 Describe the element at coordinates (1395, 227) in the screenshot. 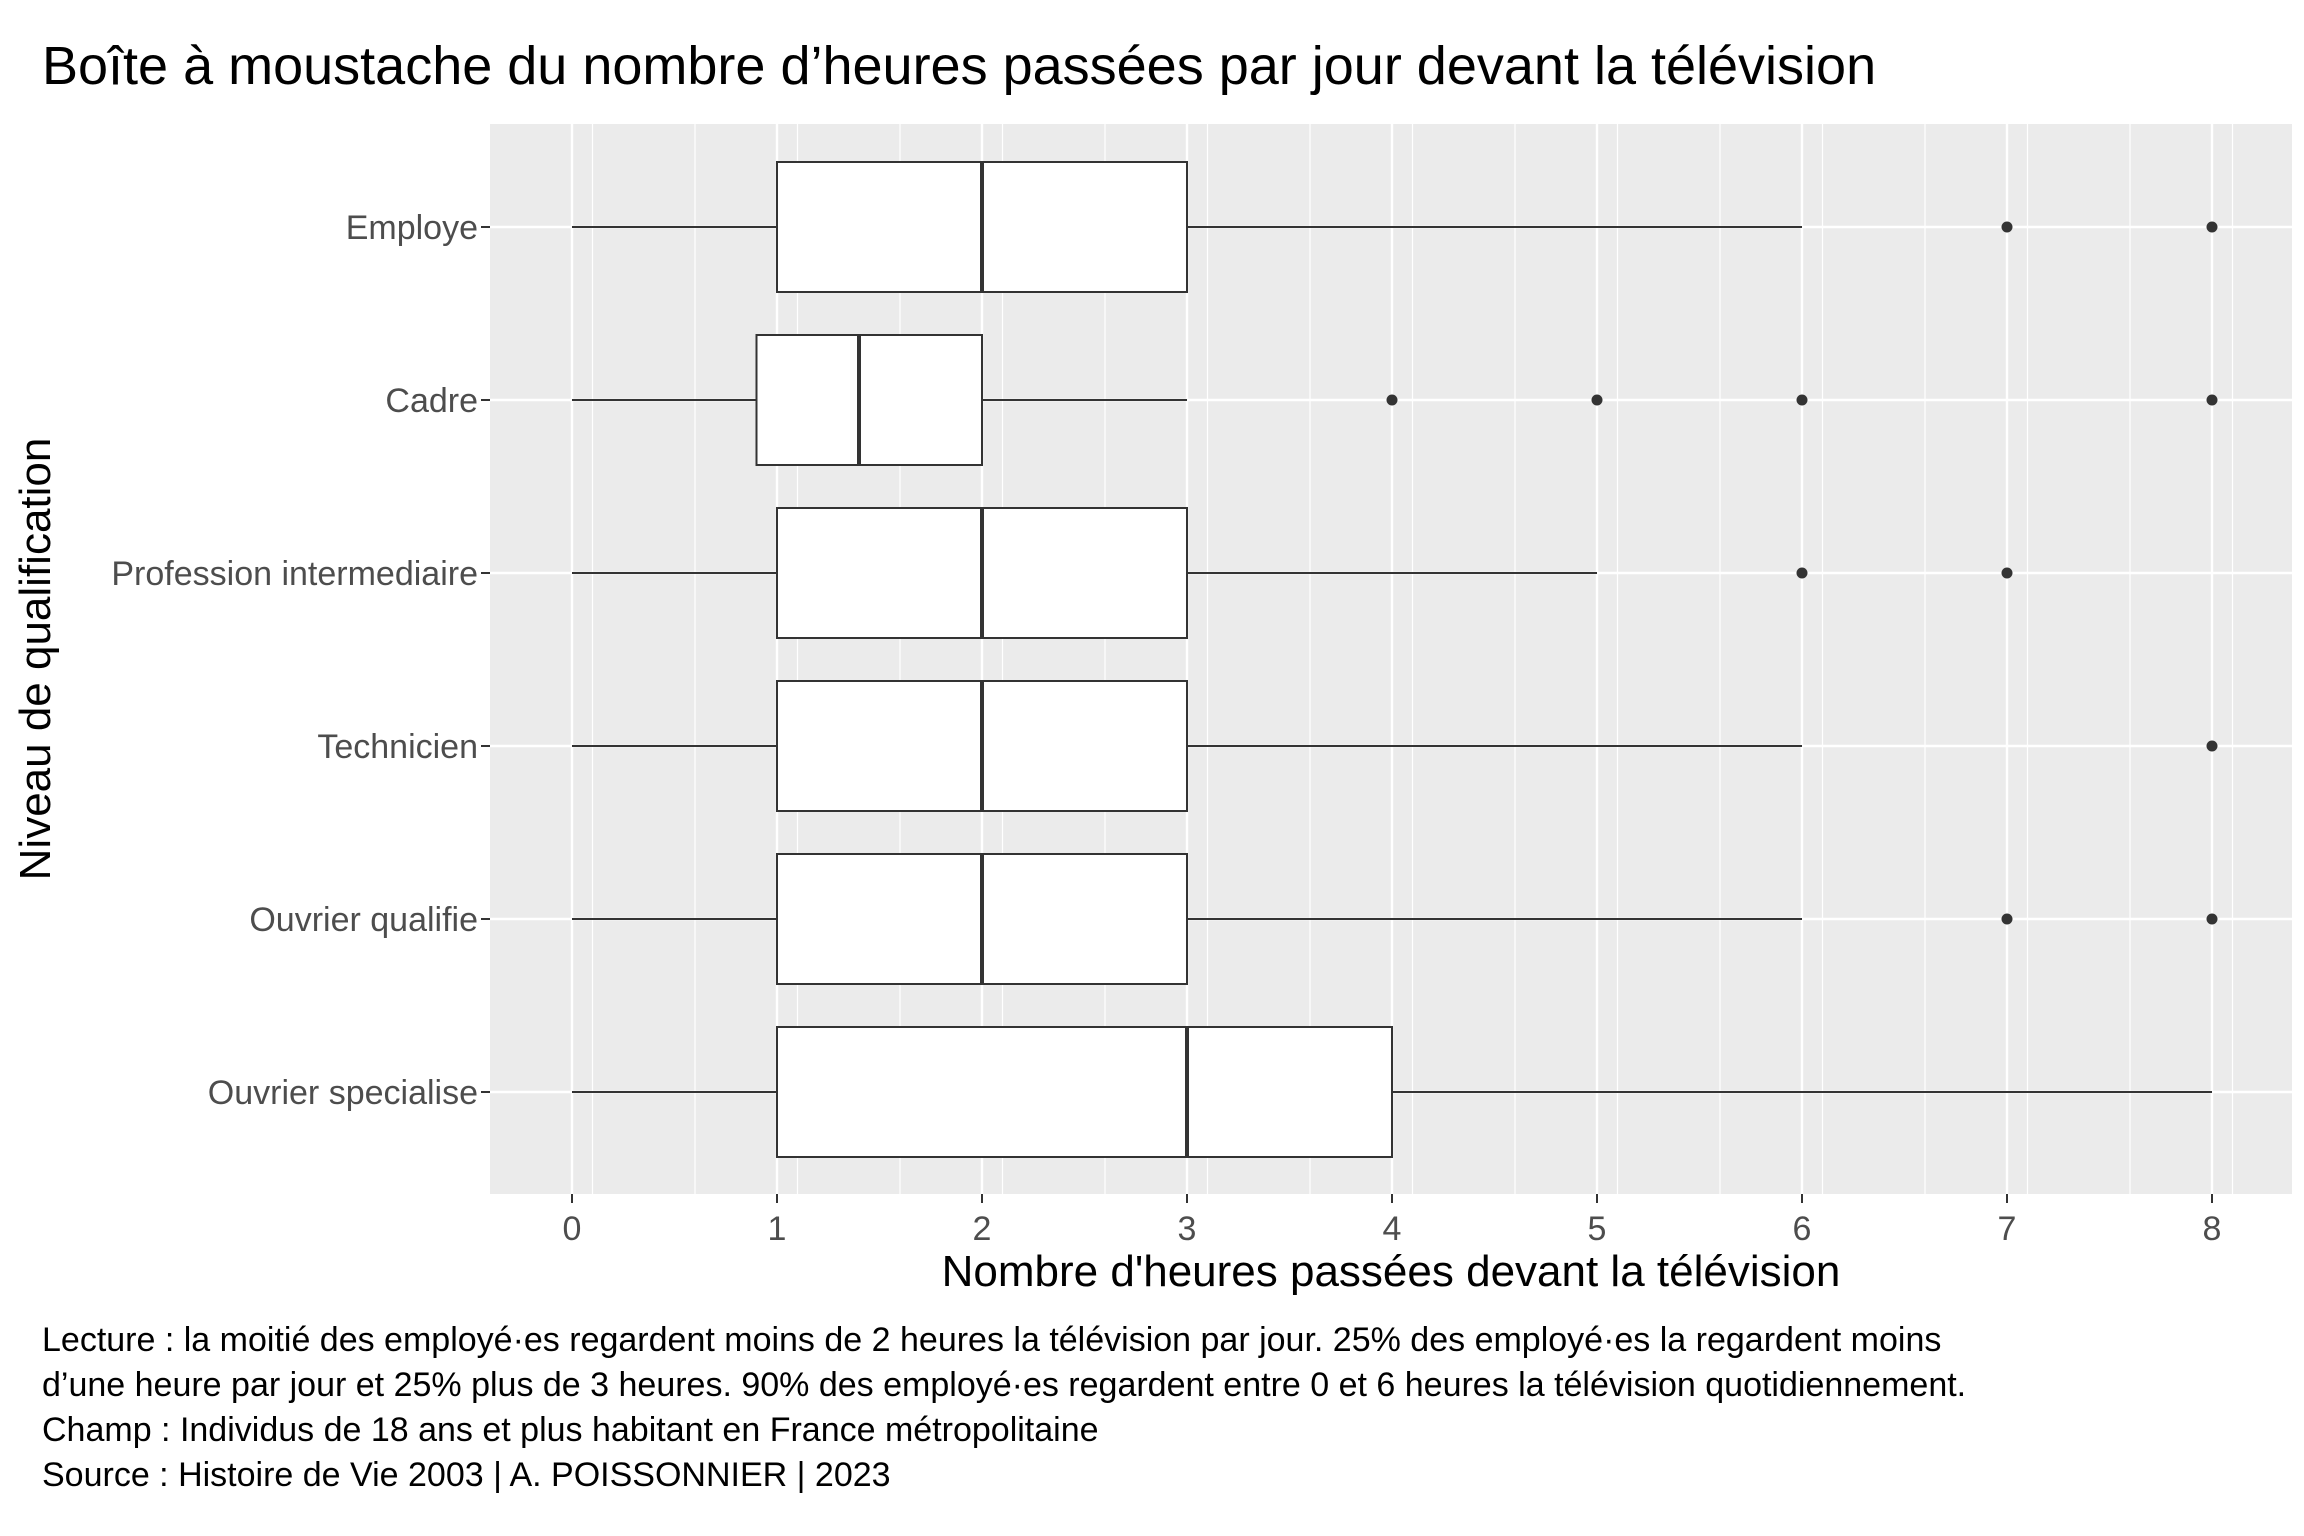

I see `box-employe` at that location.